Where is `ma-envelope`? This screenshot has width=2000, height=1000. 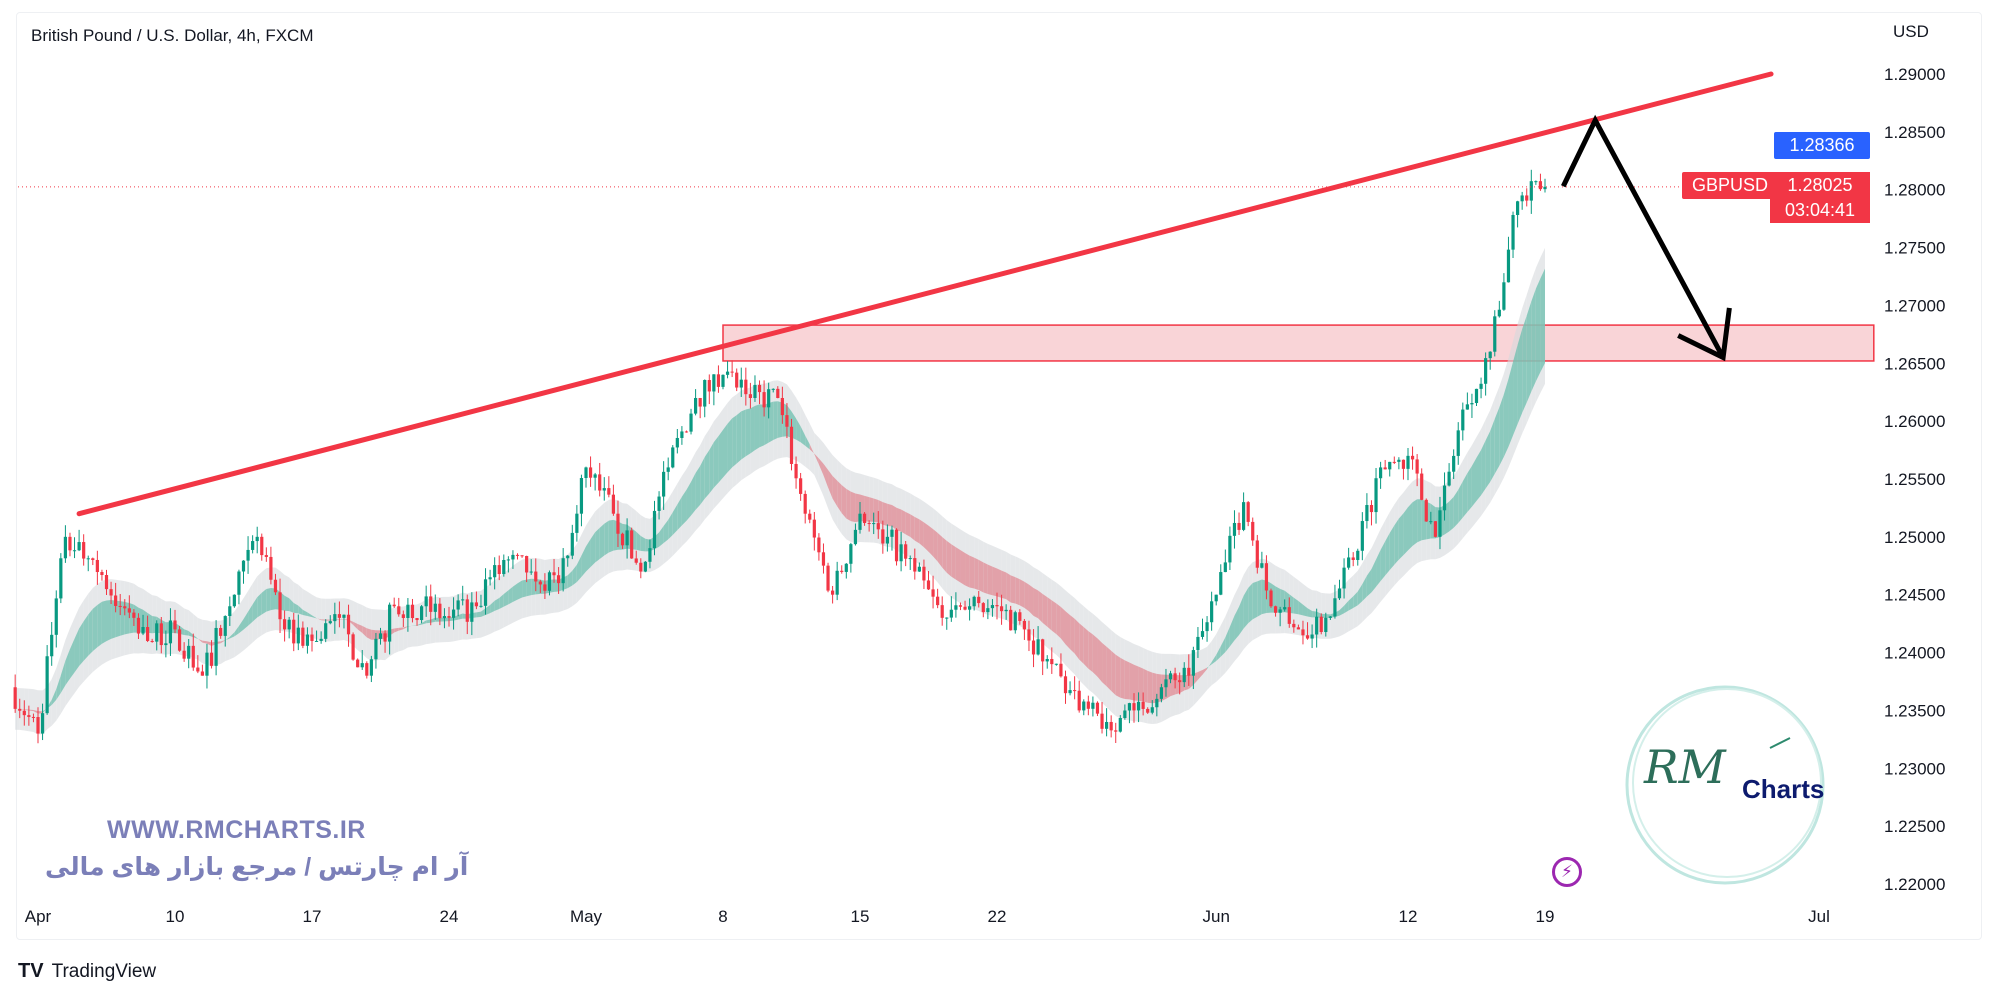
ma-envelope is located at coordinates (200, 640).